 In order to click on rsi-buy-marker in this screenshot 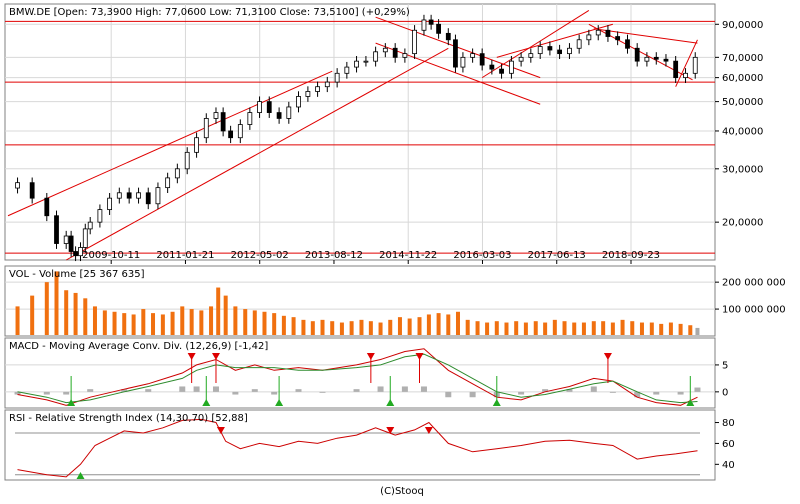, I will do `click(80, 475)`.